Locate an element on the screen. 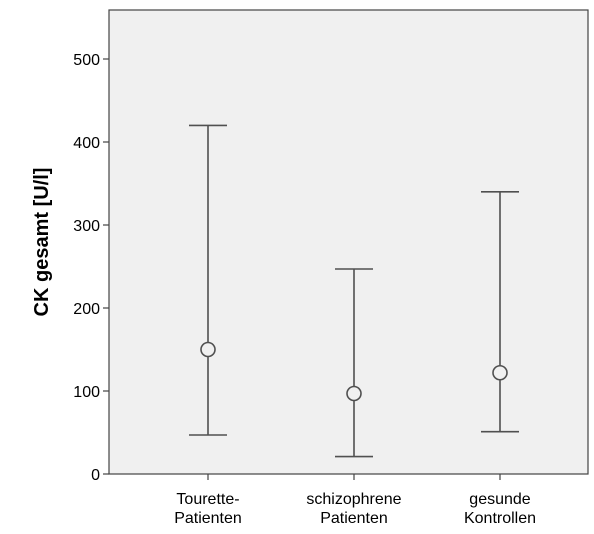  x-tick-label-0: Tourette- Patienten is located at coordinates (208, 509).